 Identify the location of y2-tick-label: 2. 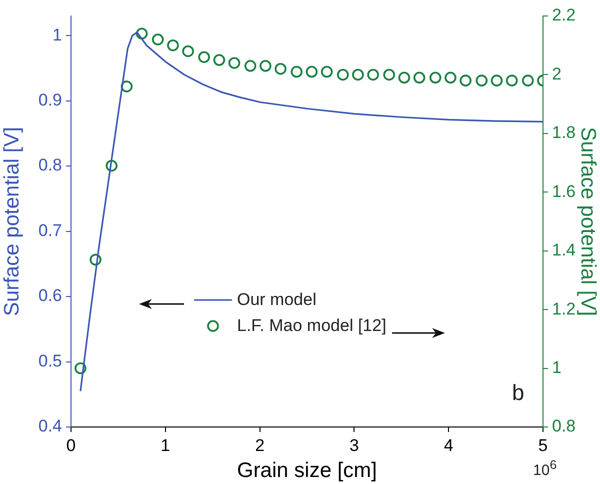
(557, 74).